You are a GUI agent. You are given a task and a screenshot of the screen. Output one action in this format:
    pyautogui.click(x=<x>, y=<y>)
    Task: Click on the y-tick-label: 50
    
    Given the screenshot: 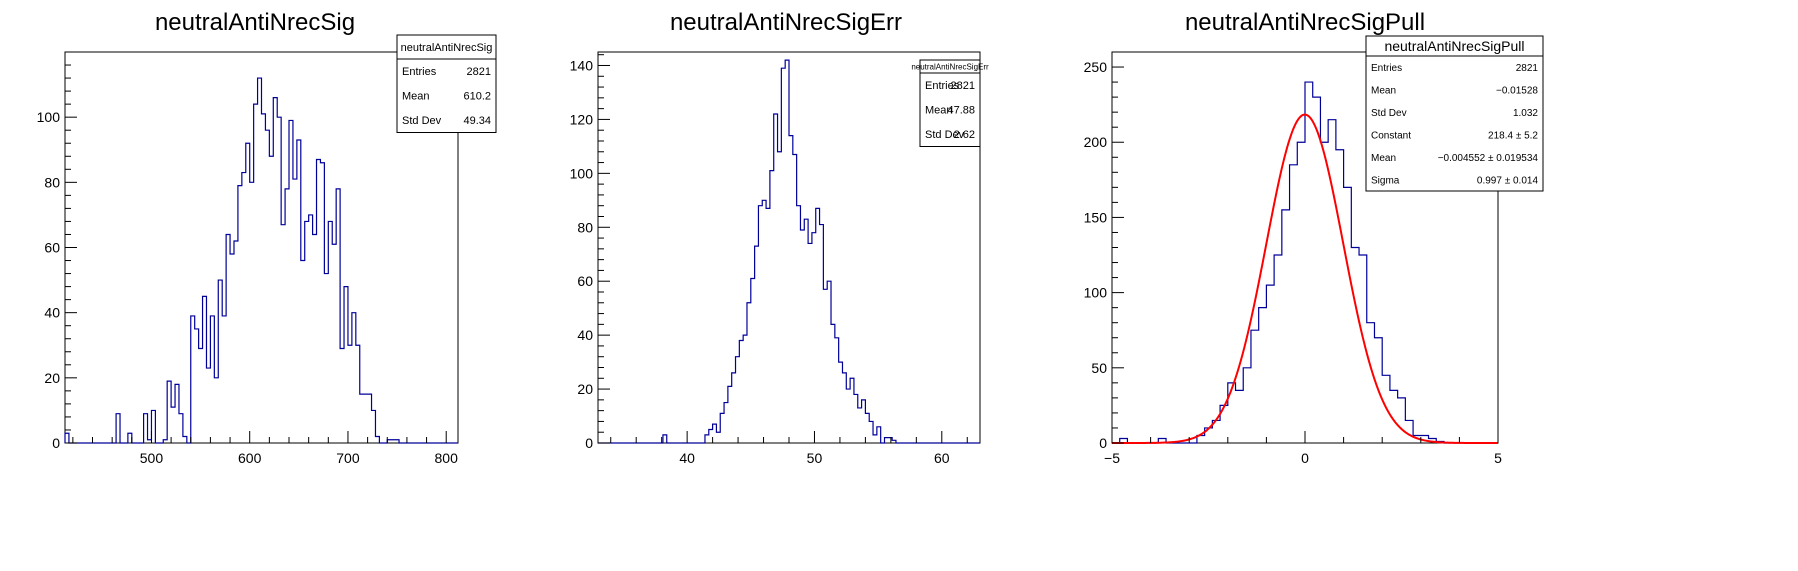 What is the action you would take?
    pyautogui.click(x=1099, y=368)
    